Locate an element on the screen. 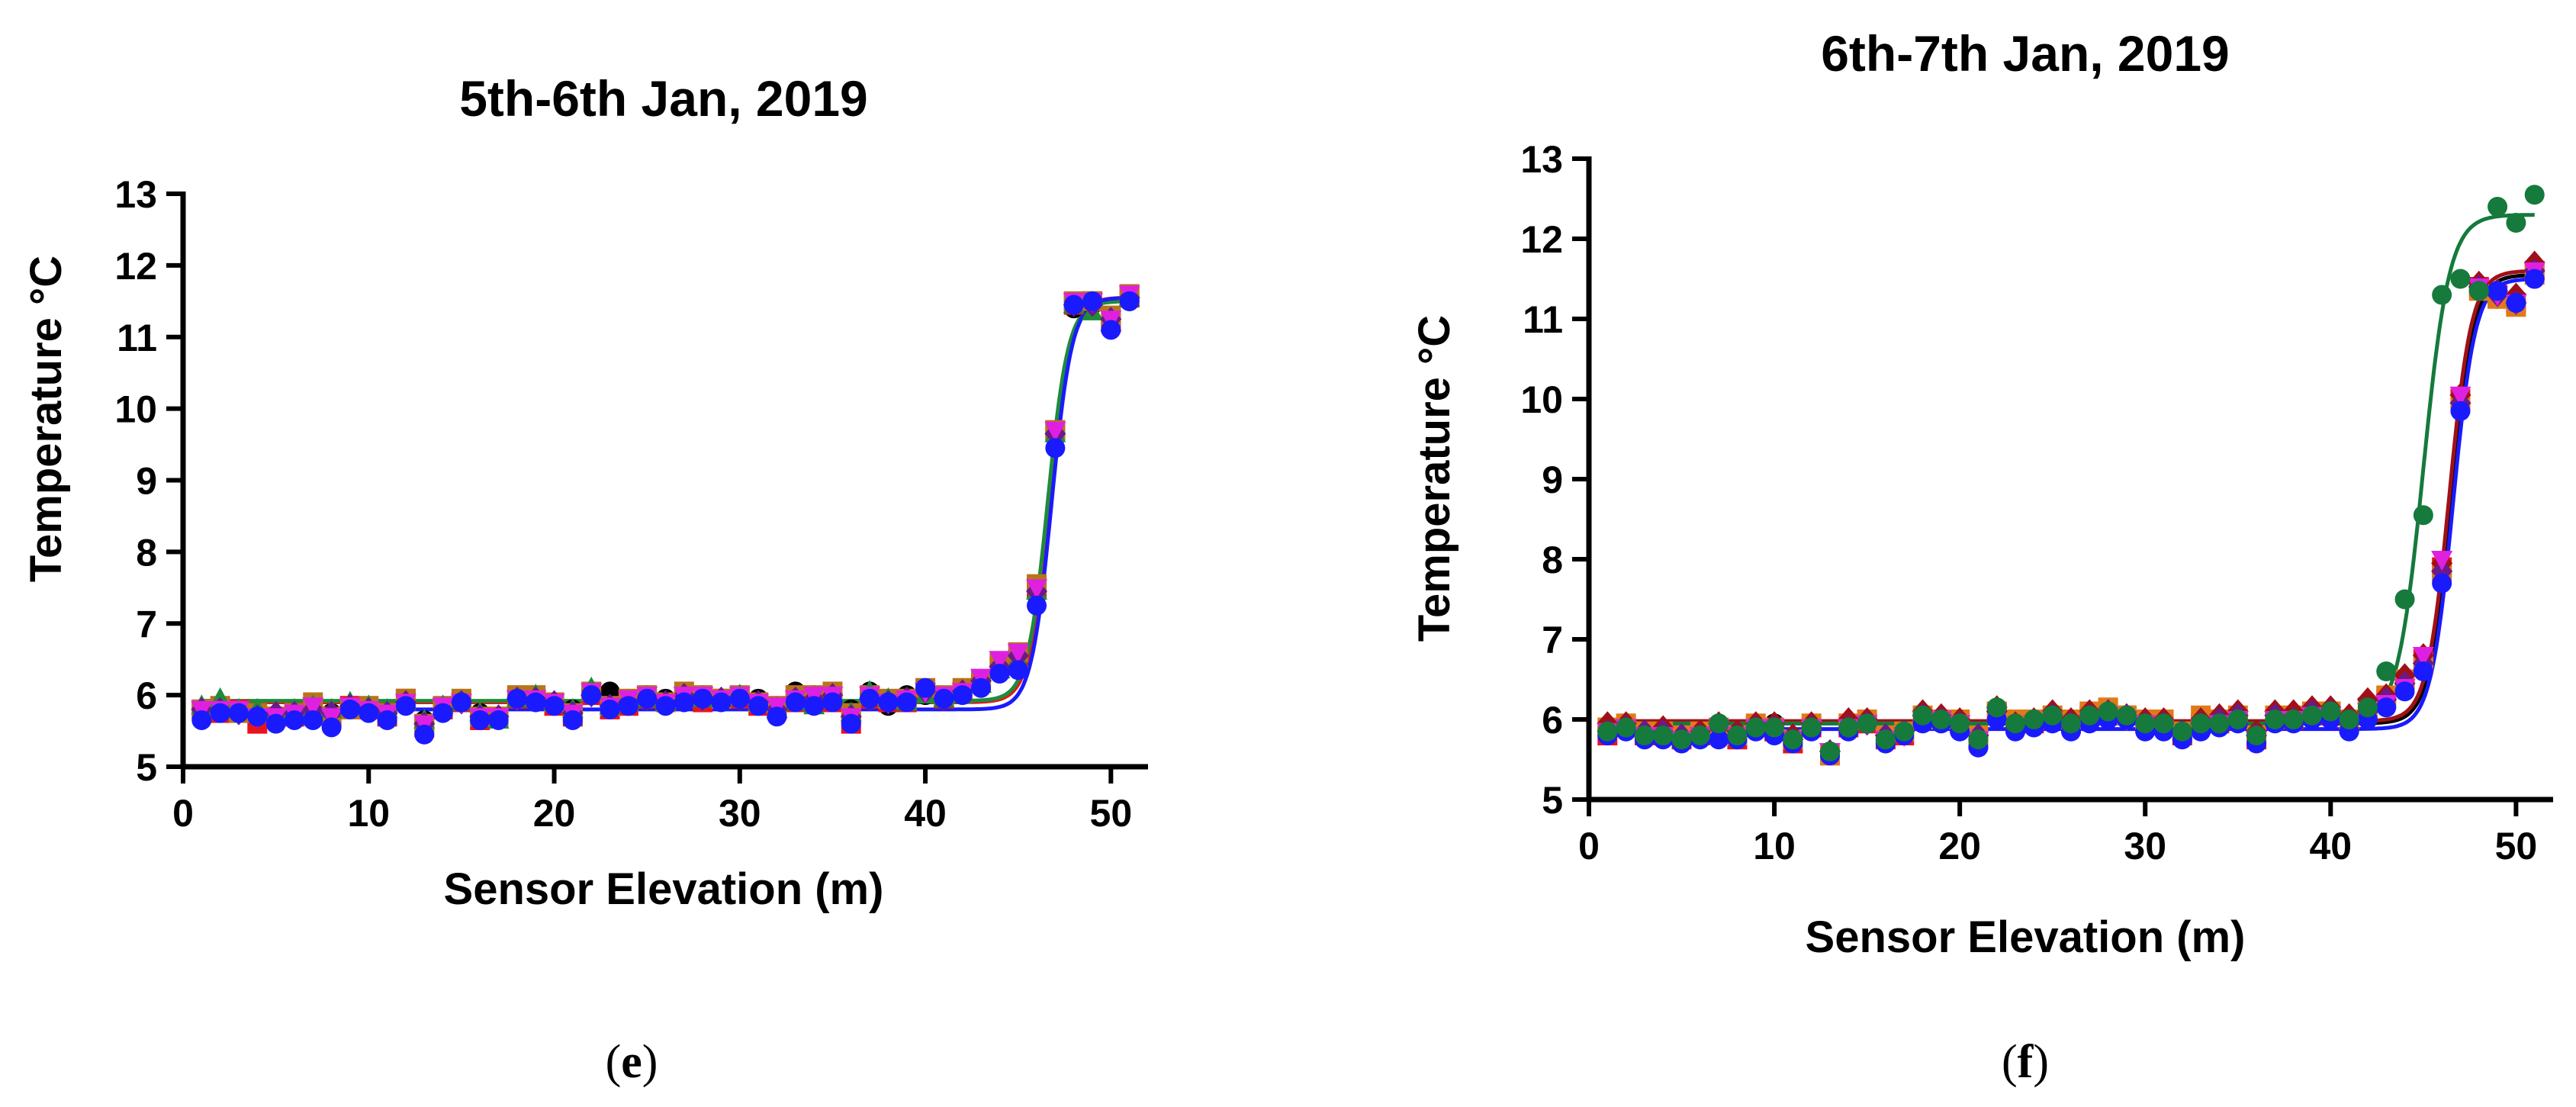 This screenshot has height=1107, width=2576. x-axis-label-f: Sensor Elevation (m) is located at coordinates (2026, 937).